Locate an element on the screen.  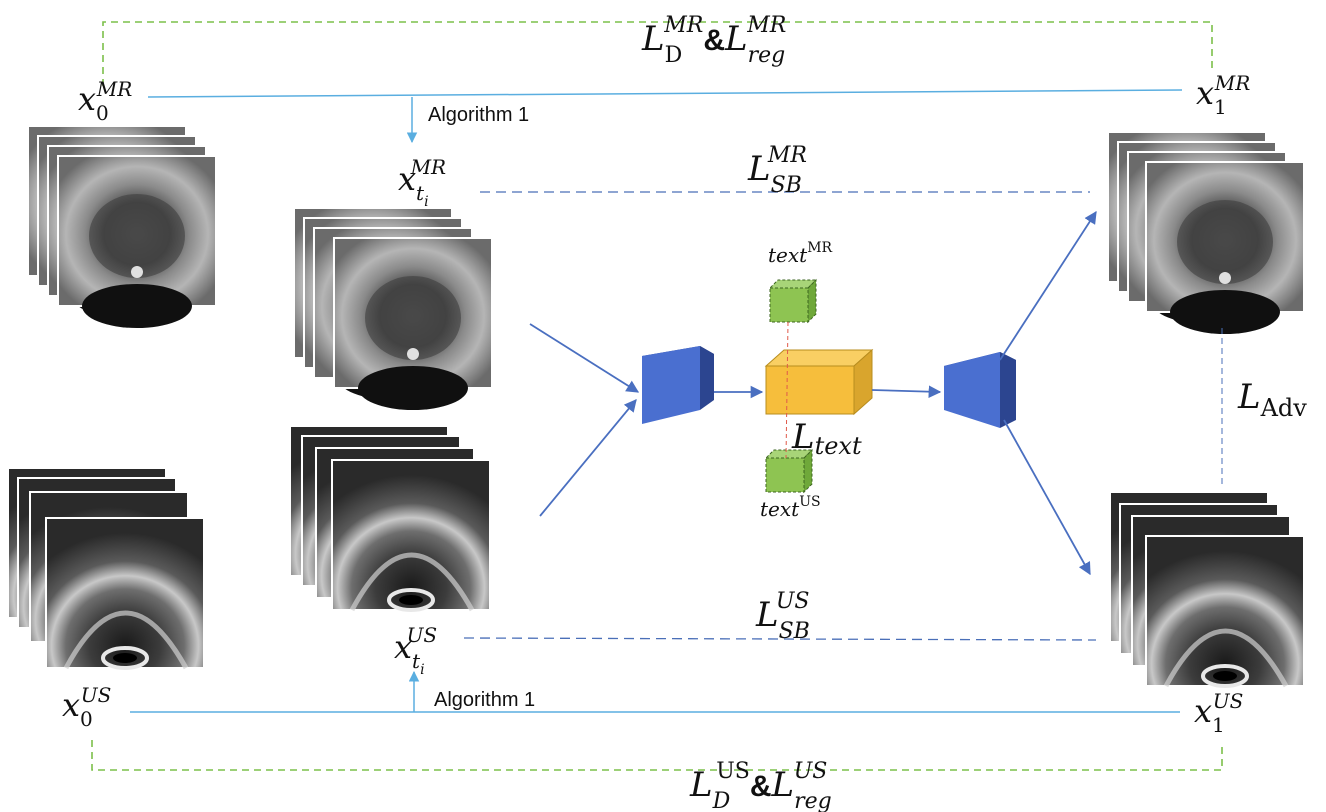
mr-xti-stack is located at coordinates (393, 309).